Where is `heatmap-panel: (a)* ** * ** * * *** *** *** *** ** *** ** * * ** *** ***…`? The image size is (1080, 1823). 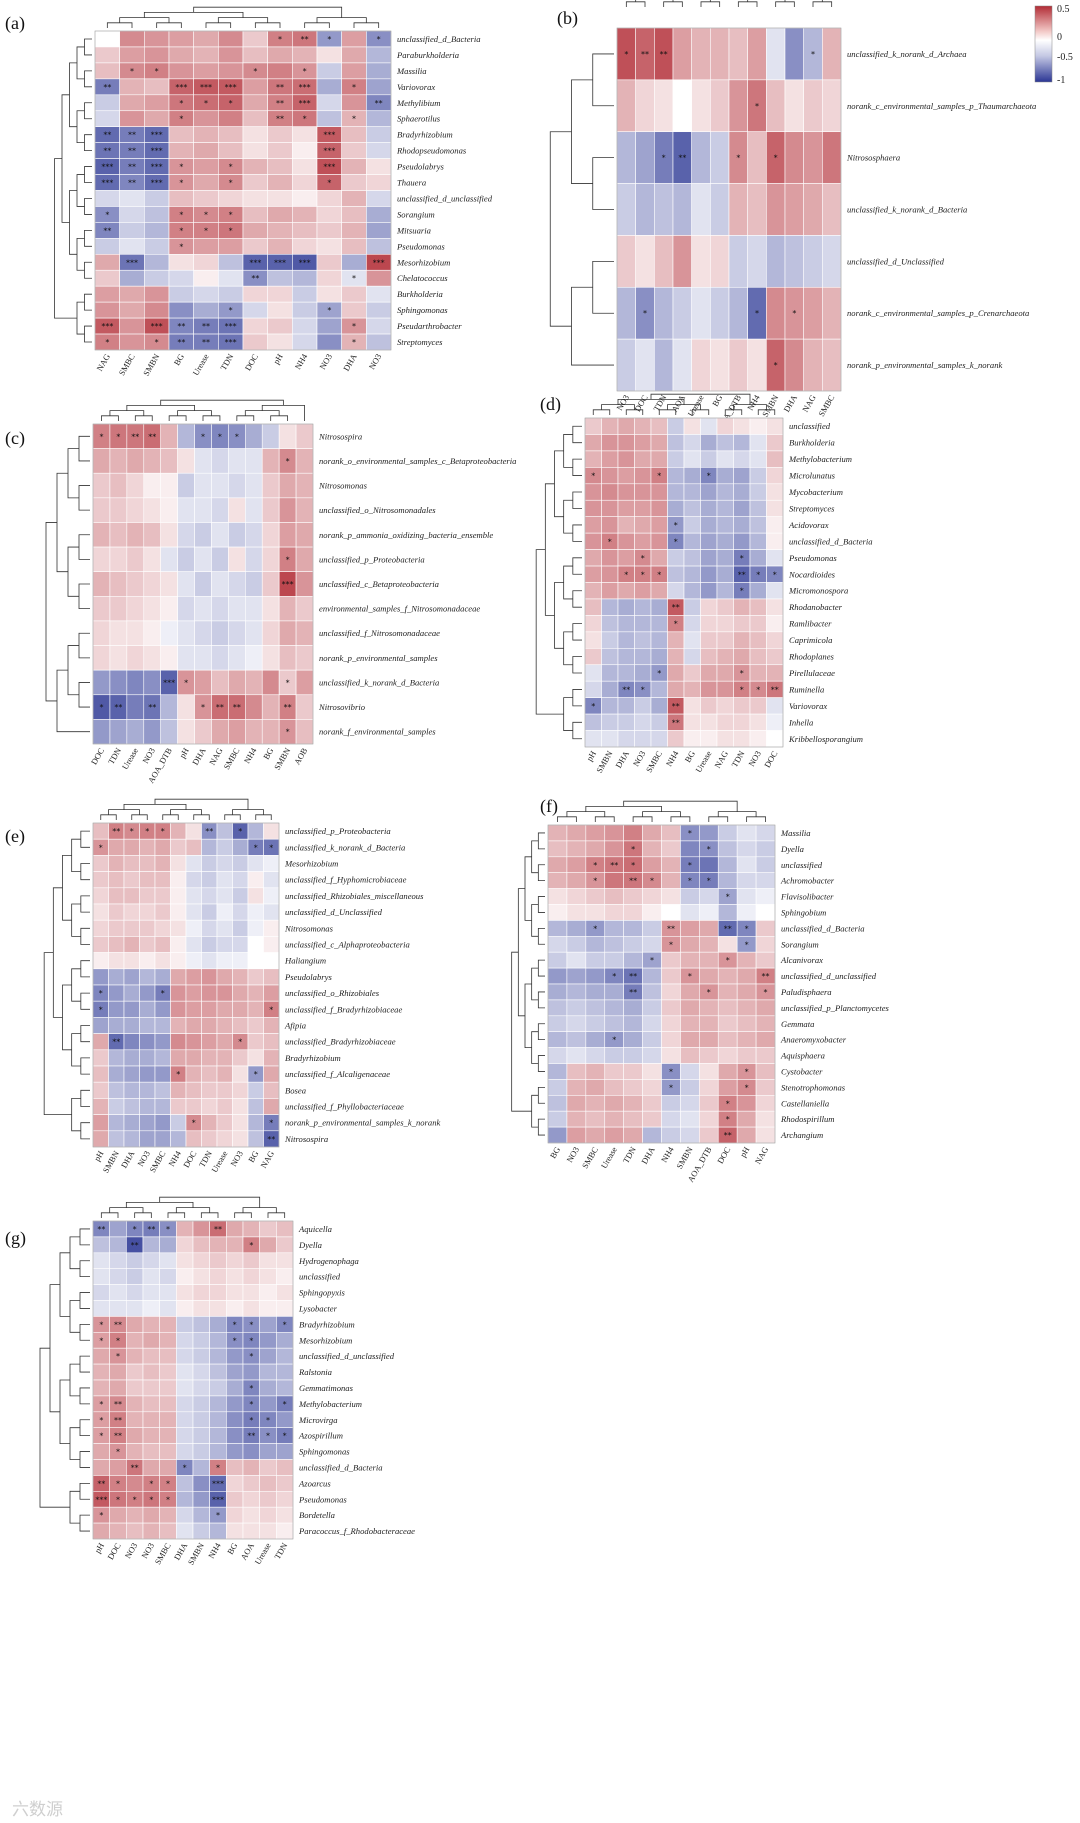
heatmap-panel: (a)* ** * ** * * *** *** *** *** ** *** ** * * ** *** ***… is located at coordinates (249, 192).